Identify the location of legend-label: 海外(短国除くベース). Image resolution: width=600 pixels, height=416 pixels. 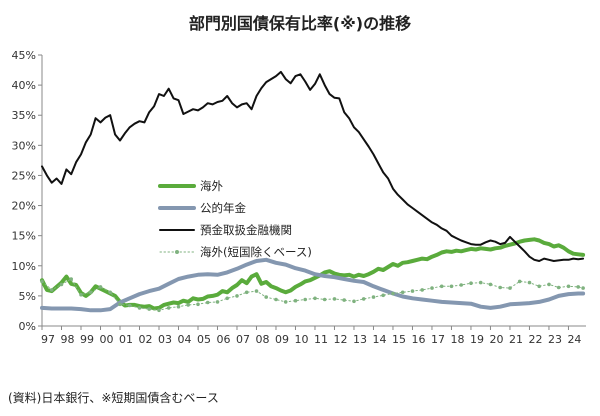
(256, 252).